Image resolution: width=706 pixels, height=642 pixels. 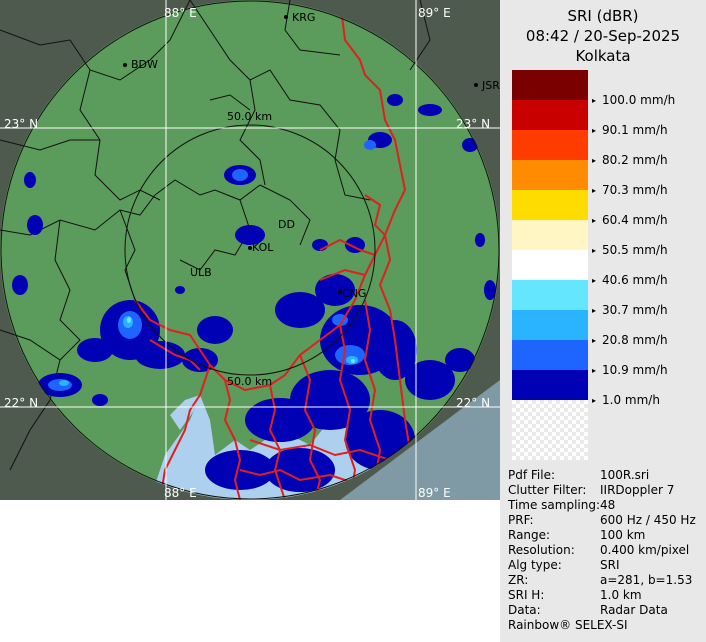 What do you see at coordinates (626, 400) in the screenshot?
I see `legend-label: 1.0 mm/h` at bounding box center [626, 400].